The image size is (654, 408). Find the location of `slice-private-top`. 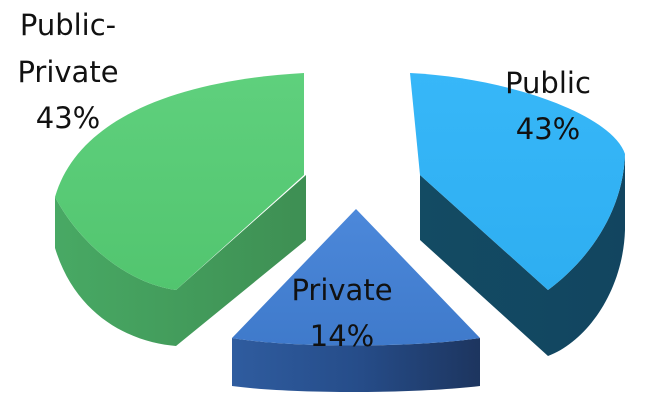

slice-private-top is located at coordinates (356, 277).